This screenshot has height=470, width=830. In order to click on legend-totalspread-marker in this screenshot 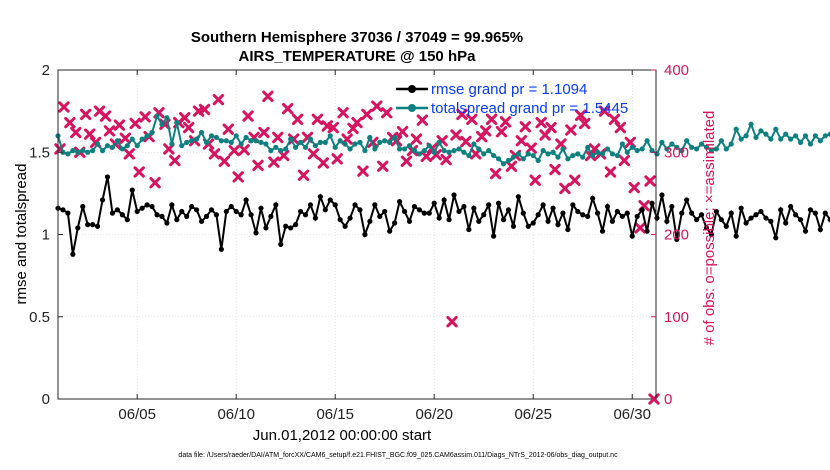, I will do `click(412, 108)`.